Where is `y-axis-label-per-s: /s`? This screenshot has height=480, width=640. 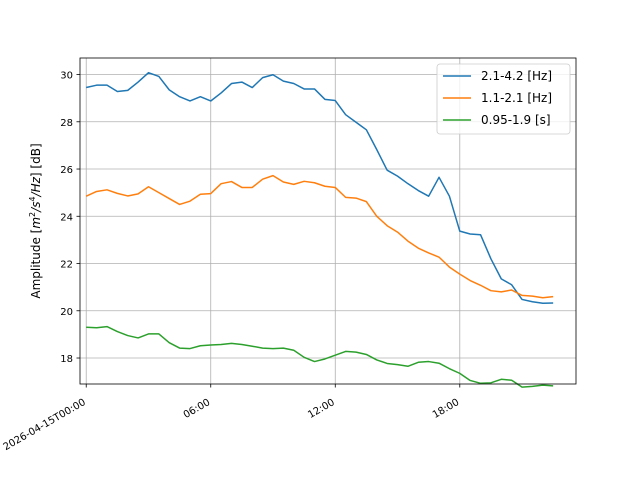
y-axis-label-per-s: /s is located at coordinates (36, 207).